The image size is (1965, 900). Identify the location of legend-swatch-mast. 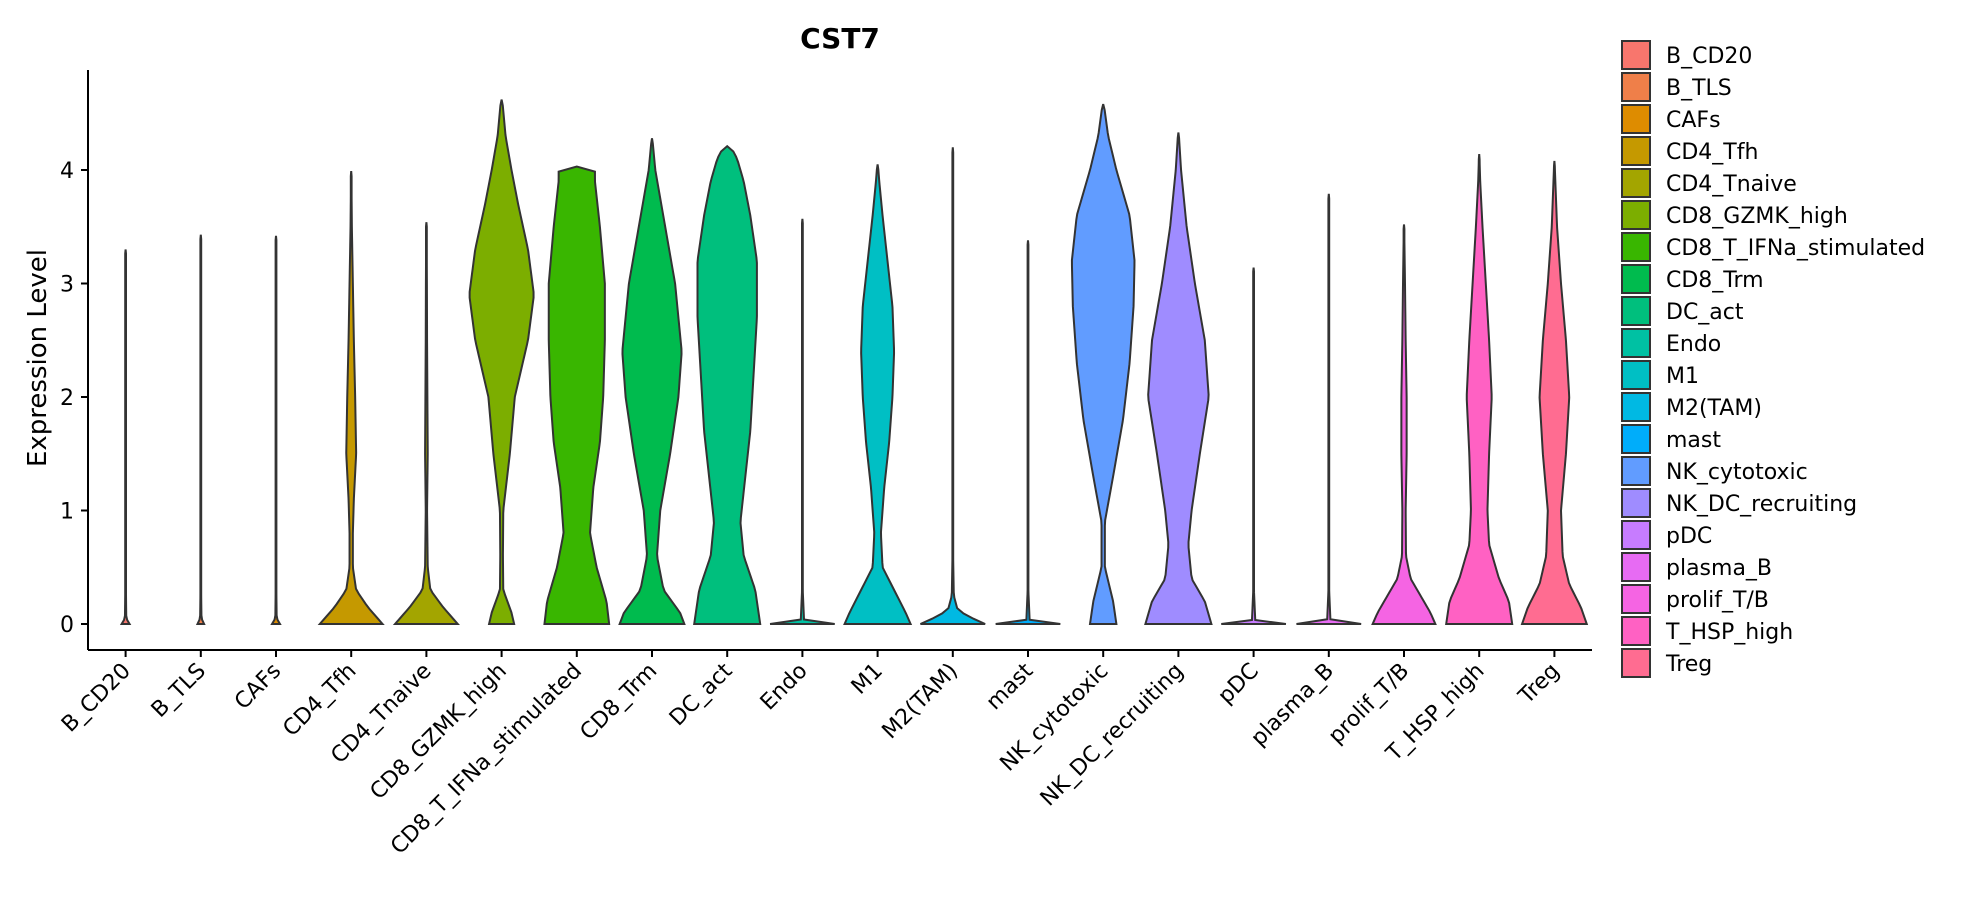
(1636, 439).